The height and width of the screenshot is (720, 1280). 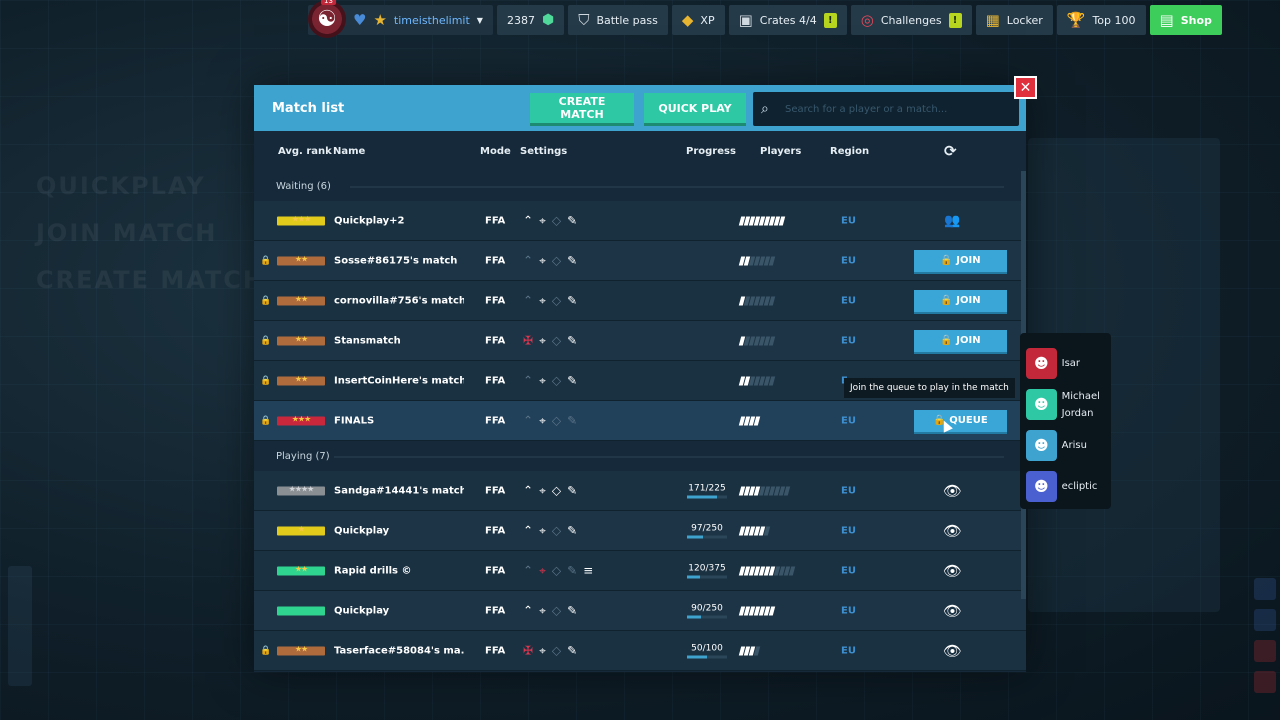 What do you see at coordinates (303, 186) in the screenshot?
I see `waiting-label: Waiting (6)` at bounding box center [303, 186].